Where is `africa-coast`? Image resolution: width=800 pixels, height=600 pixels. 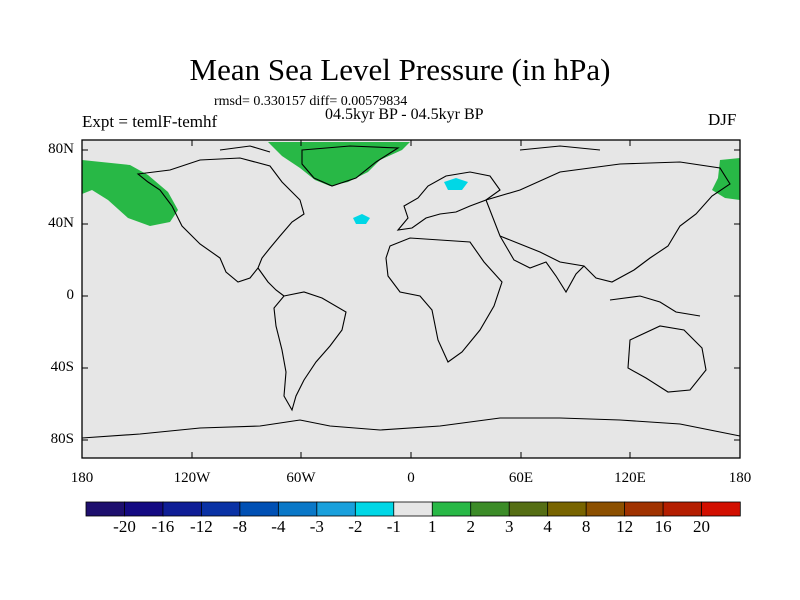
africa-coast is located at coordinates (444, 300).